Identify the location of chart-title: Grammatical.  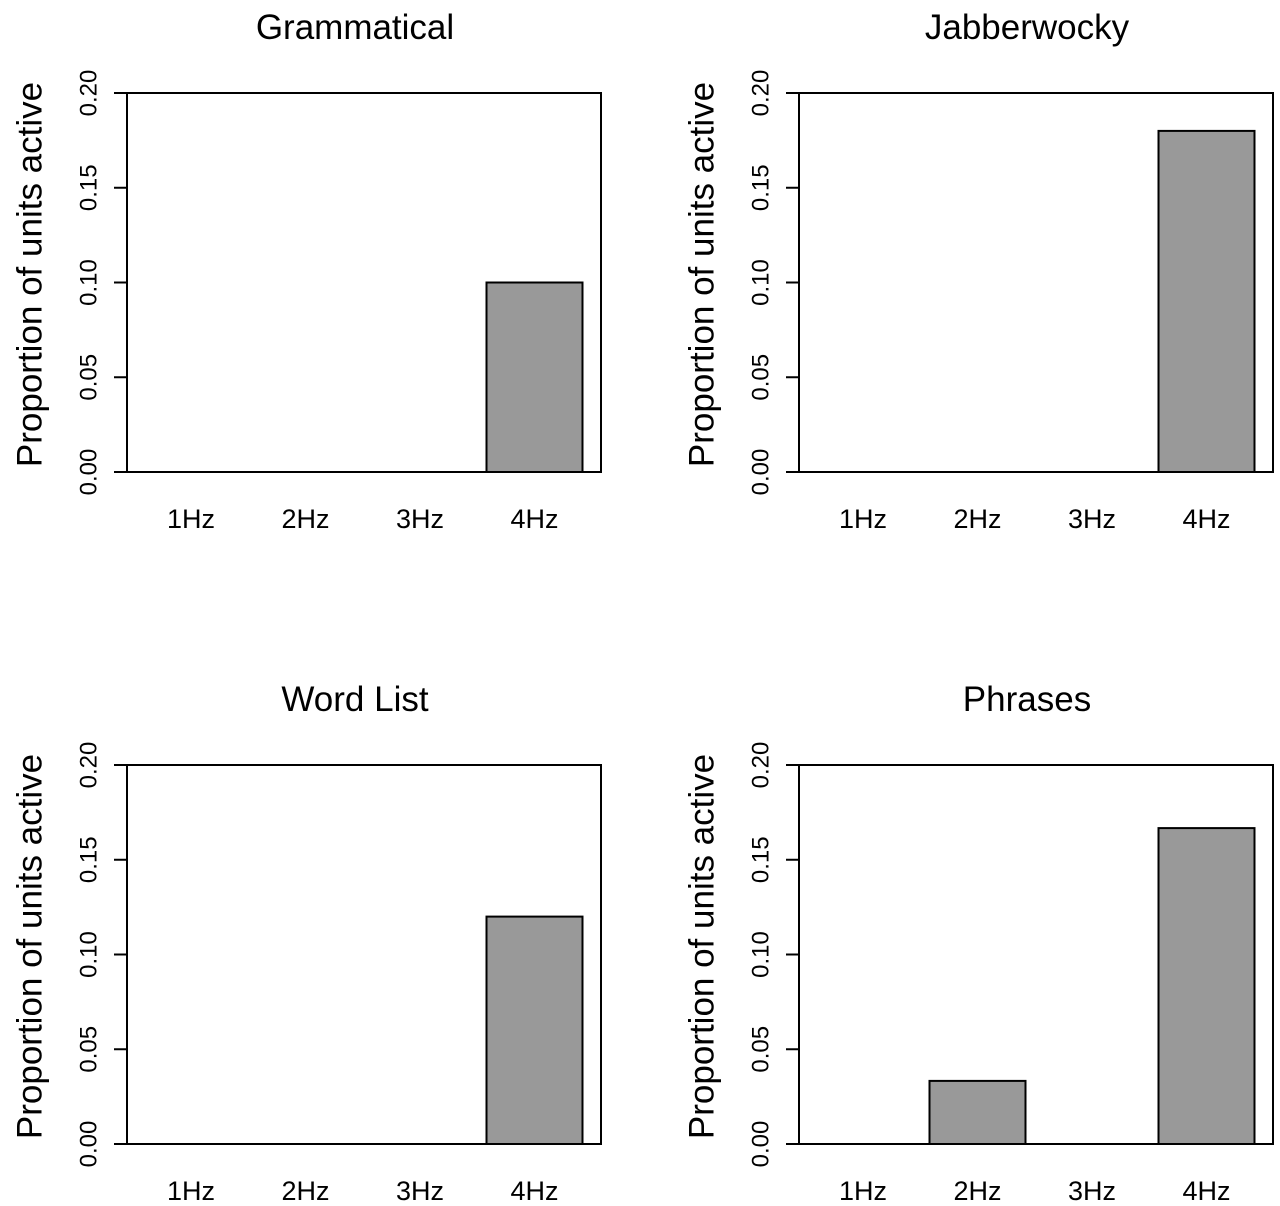
(355, 27).